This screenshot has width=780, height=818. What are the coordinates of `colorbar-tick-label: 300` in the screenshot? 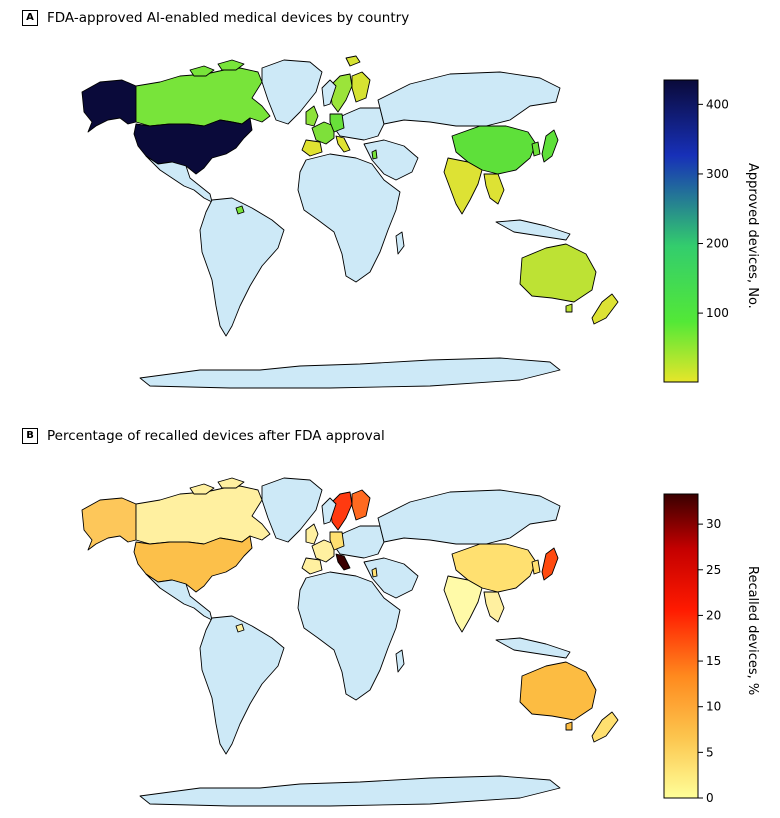 It's located at (717, 174).